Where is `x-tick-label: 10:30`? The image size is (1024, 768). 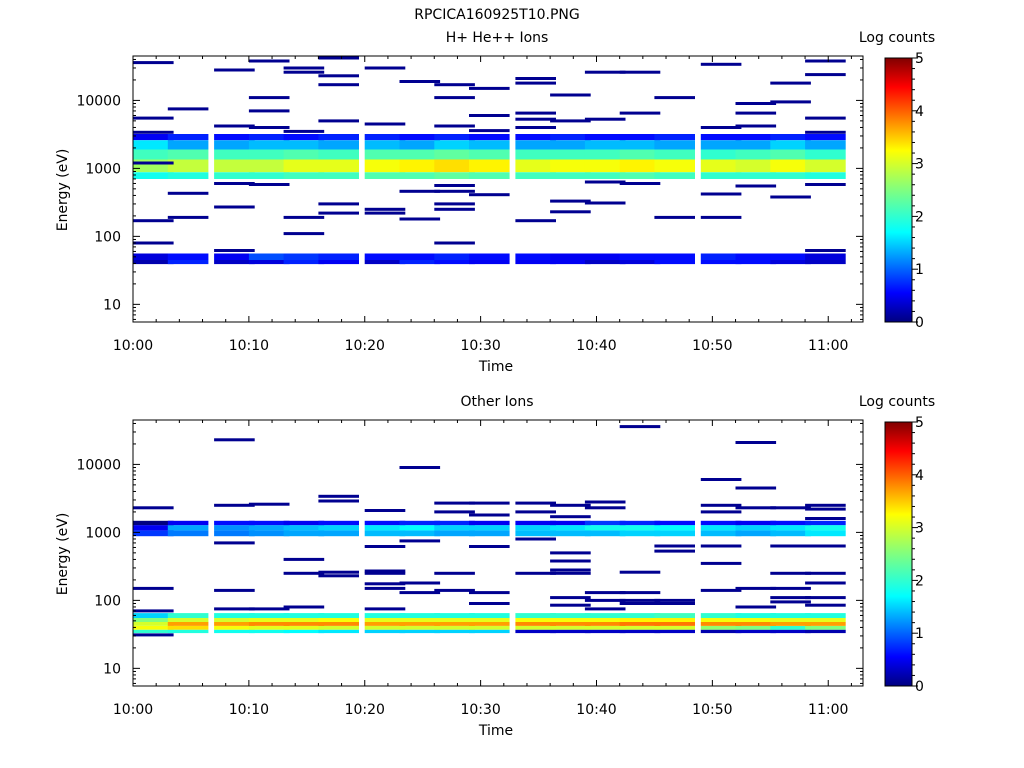 x-tick-label: 10:30 is located at coordinates (480, 346).